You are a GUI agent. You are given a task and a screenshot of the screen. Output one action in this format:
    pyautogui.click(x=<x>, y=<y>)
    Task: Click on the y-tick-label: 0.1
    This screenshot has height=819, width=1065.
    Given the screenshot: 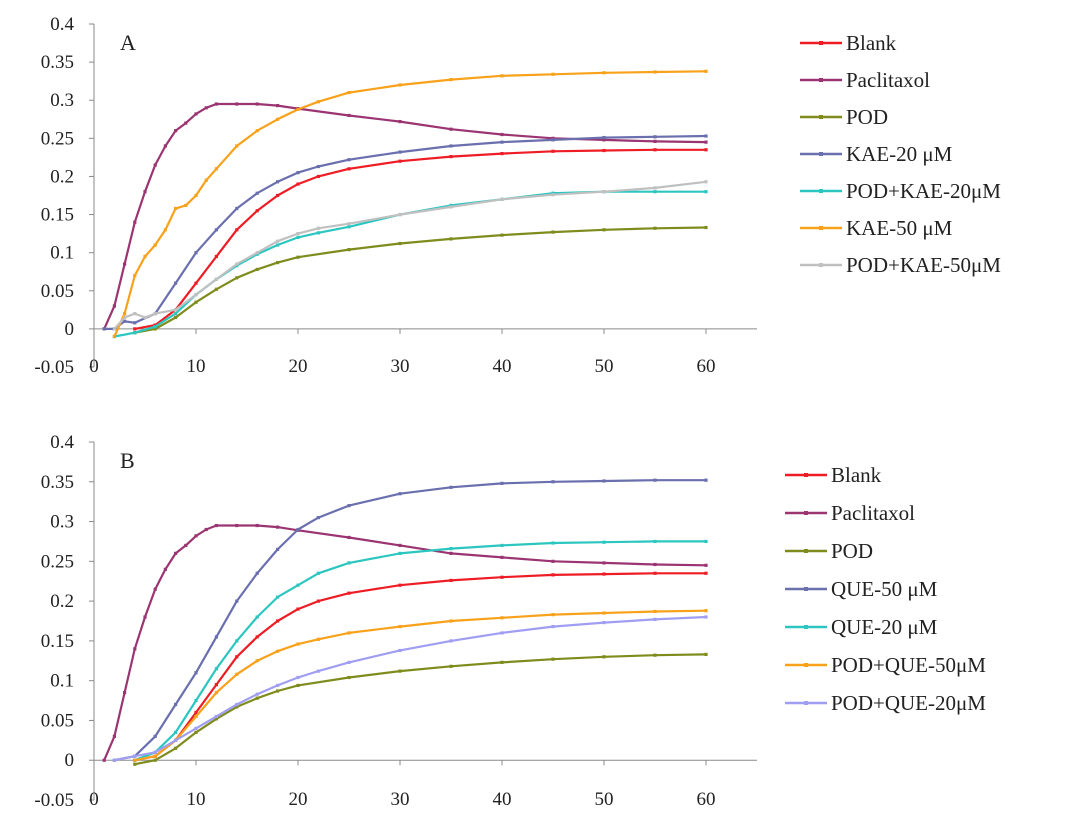 What is the action you would take?
    pyautogui.click(x=62, y=681)
    